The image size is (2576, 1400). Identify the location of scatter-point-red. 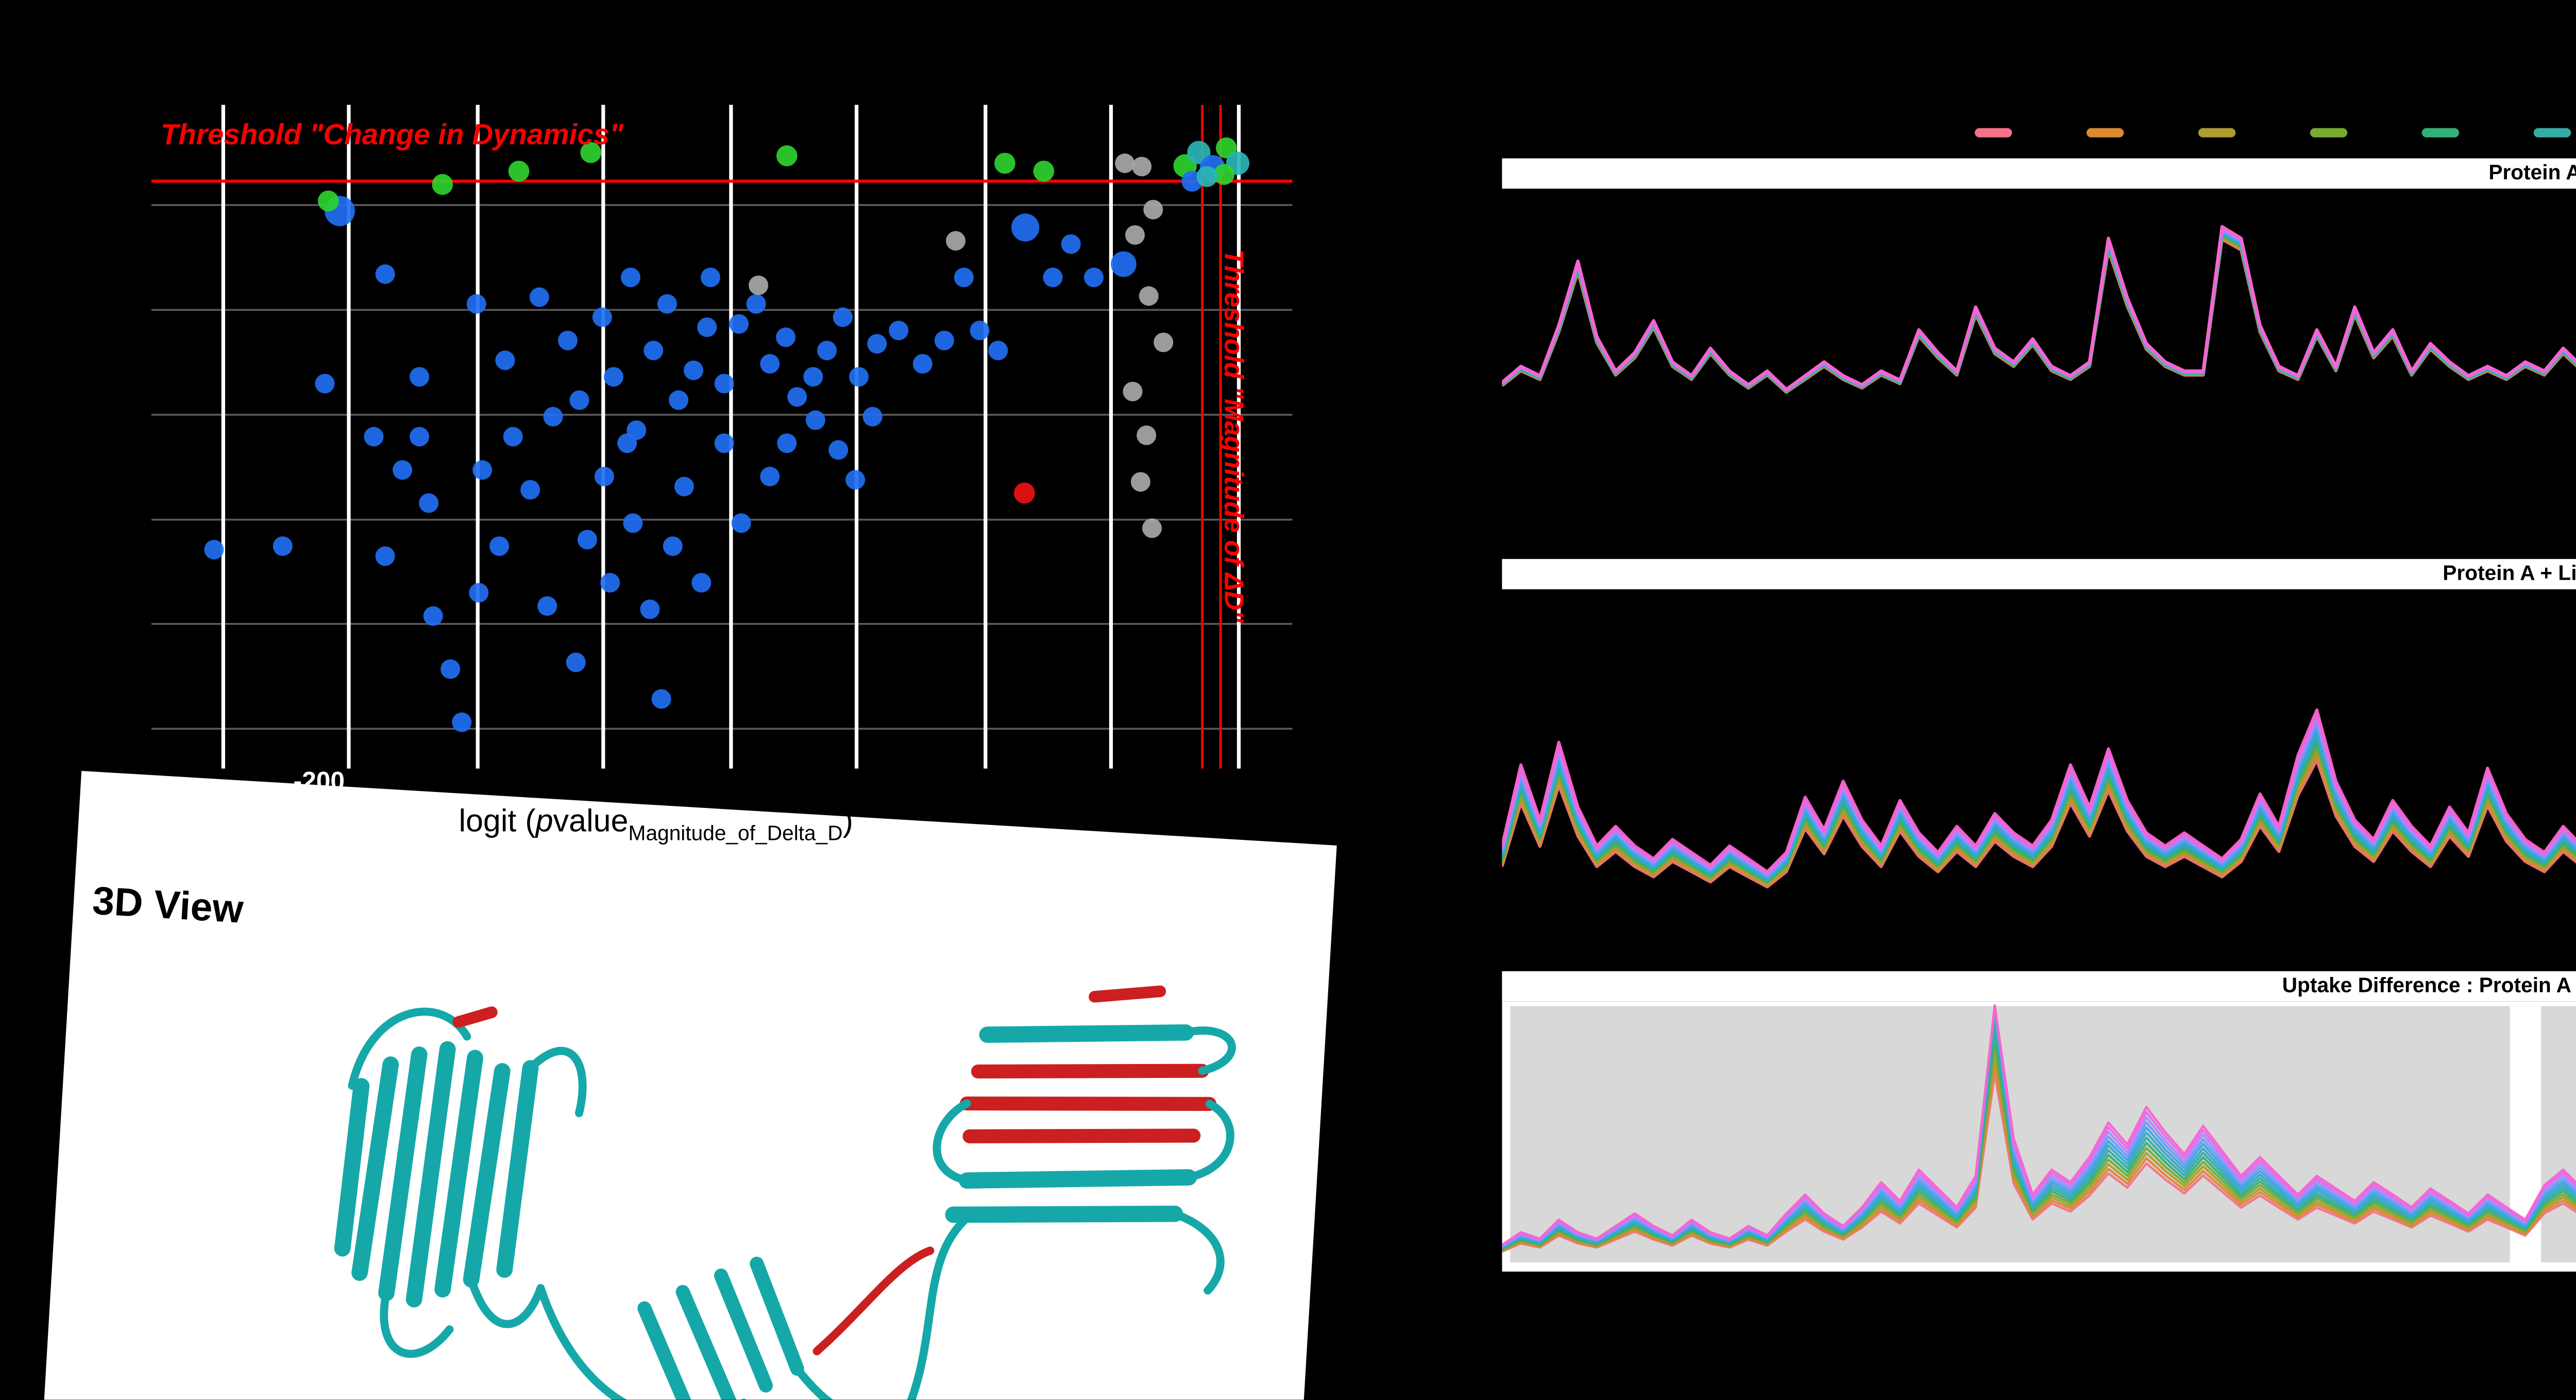
(1024, 493).